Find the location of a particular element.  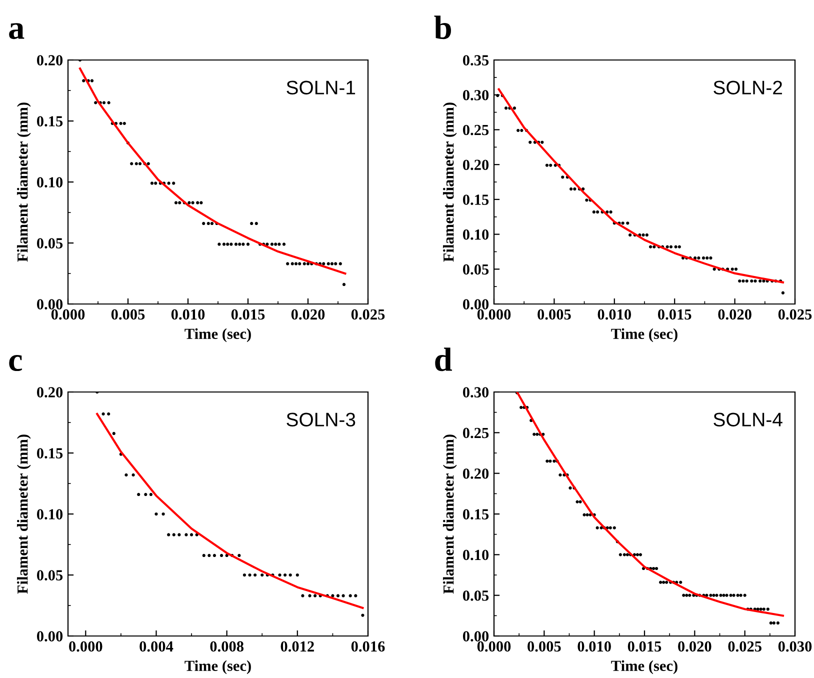

x-tick-label: 0.004 is located at coordinates (157, 646).